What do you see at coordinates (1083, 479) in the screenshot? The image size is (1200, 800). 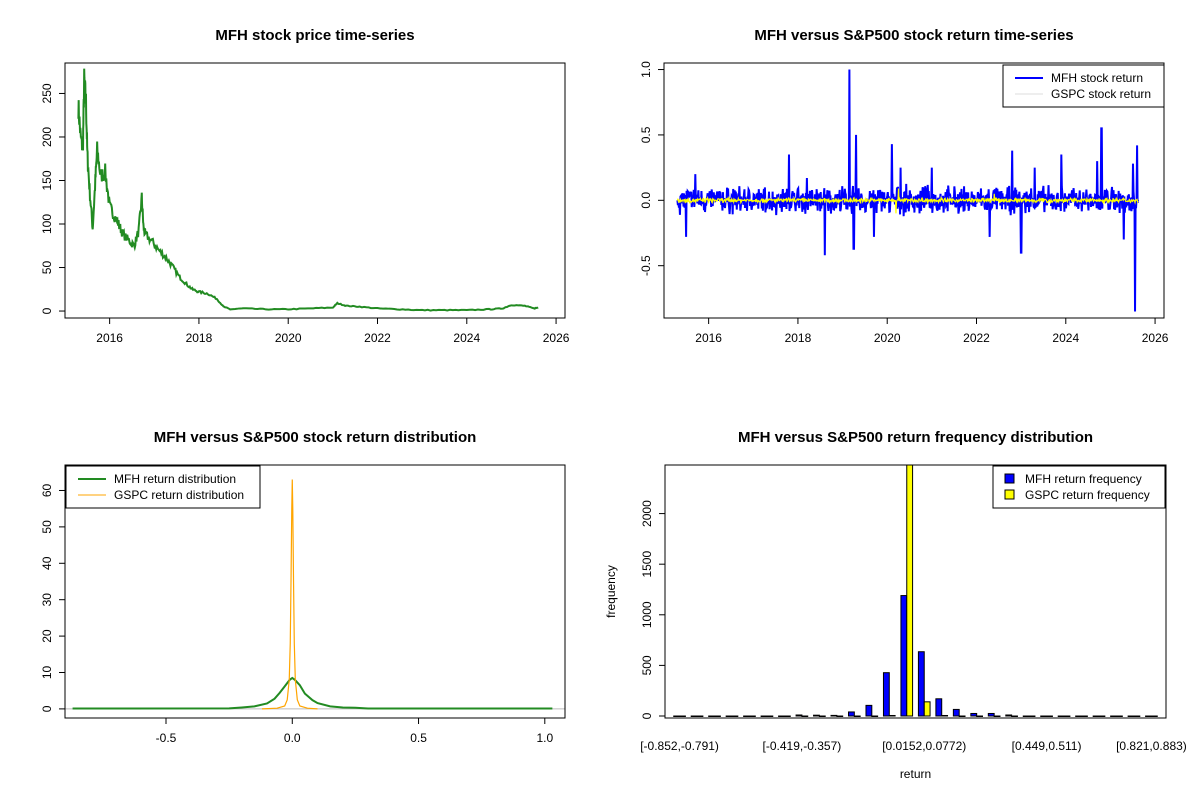 I see `legend-label: MFH return frequency` at bounding box center [1083, 479].